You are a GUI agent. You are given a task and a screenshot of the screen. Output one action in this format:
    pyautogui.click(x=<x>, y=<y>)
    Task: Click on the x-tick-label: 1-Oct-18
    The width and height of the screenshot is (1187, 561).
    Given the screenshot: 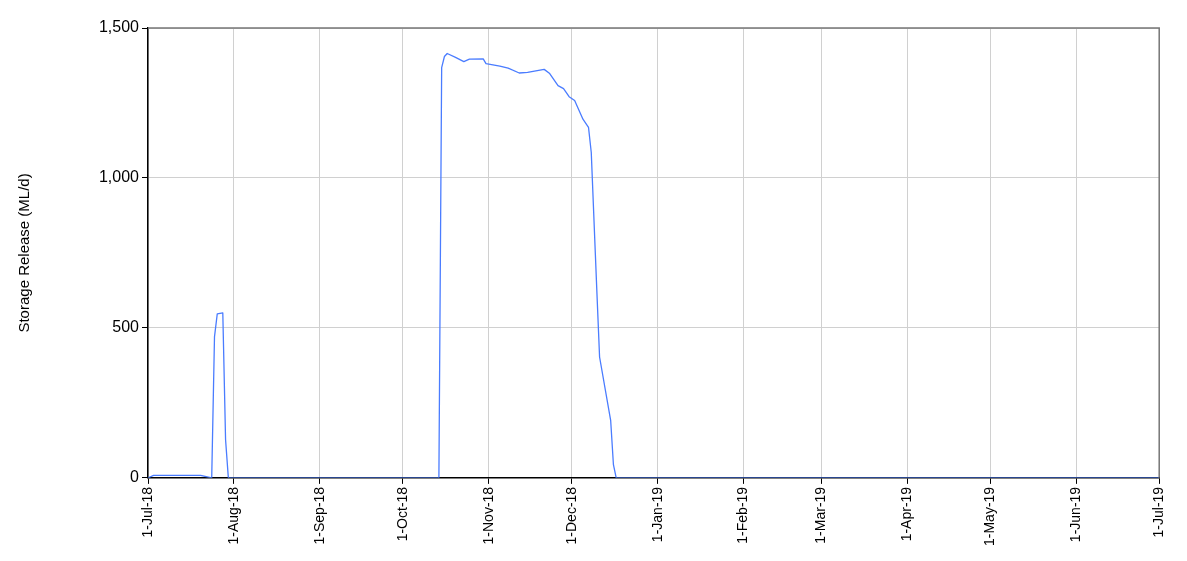 What is the action you would take?
    pyautogui.click(x=401, y=514)
    